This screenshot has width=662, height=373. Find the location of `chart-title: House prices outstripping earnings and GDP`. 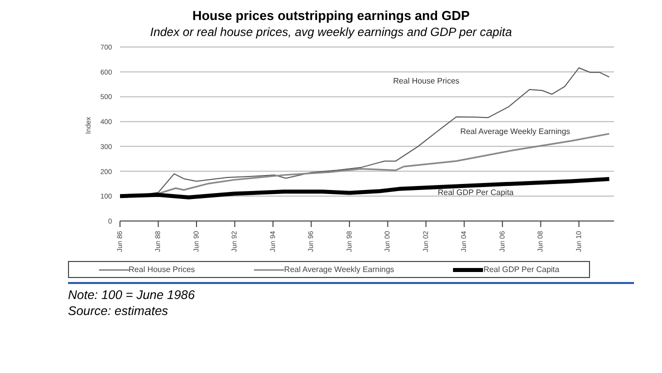

chart-title: House prices outstripping earnings and GDP is located at coordinates (331, 15).